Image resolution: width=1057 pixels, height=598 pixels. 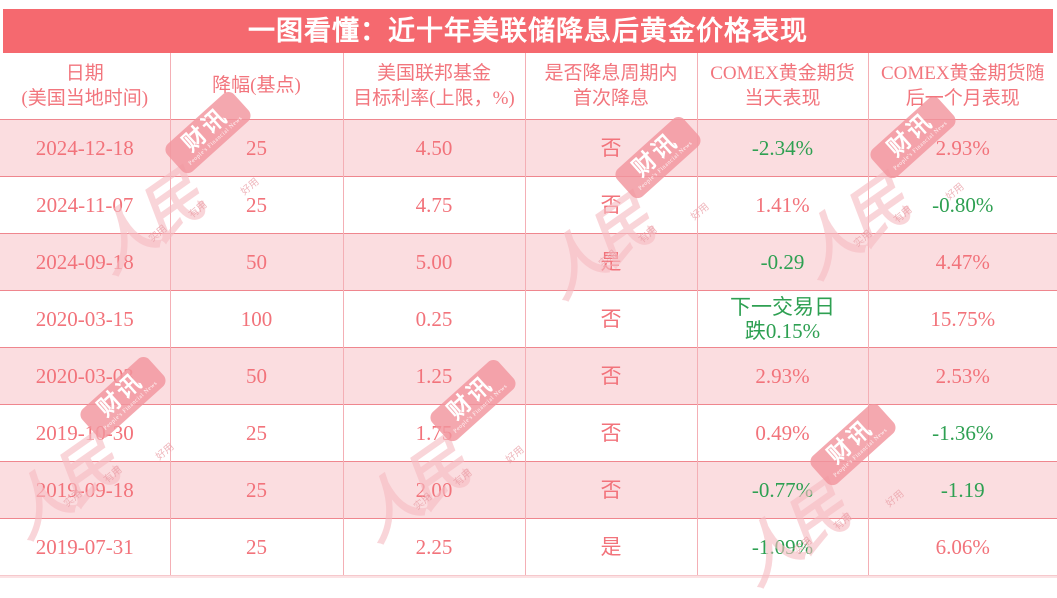 What do you see at coordinates (256, 86) in the screenshot?
I see `col-header-cut-bp: 降幅(基点)` at bounding box center [256, 86].